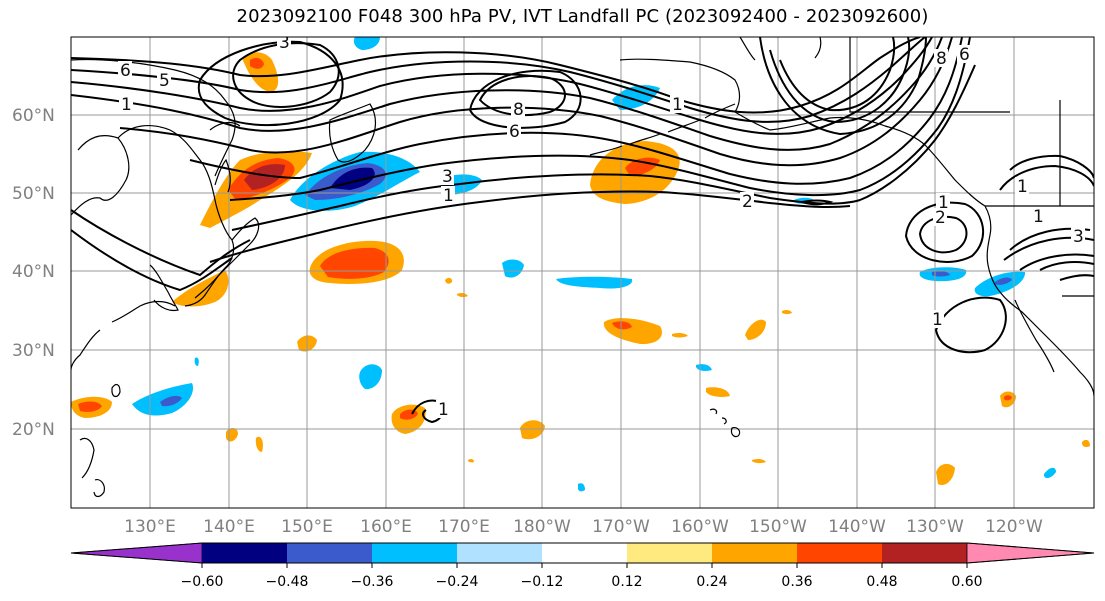 This screenshot has width=1105, height=601. Describe the element at coordinates (462, 295) in the screenshot. I see `shade-positive-37n-168e` at that location.